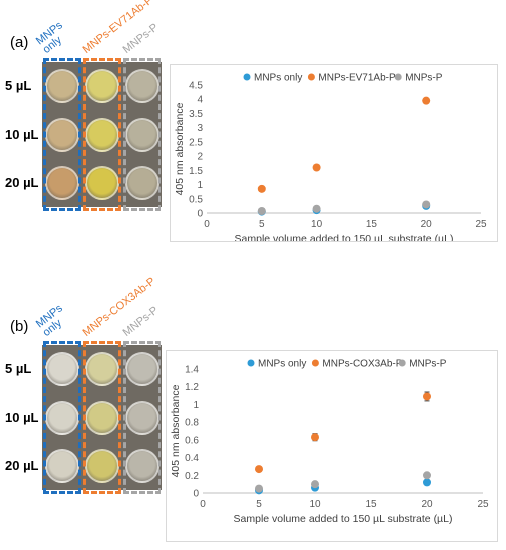 This screenshot has height=550, width=506. Describe the element at coordinates (196, 114) in the screenshot. I see `y-tick-label: 3.5` at that location.